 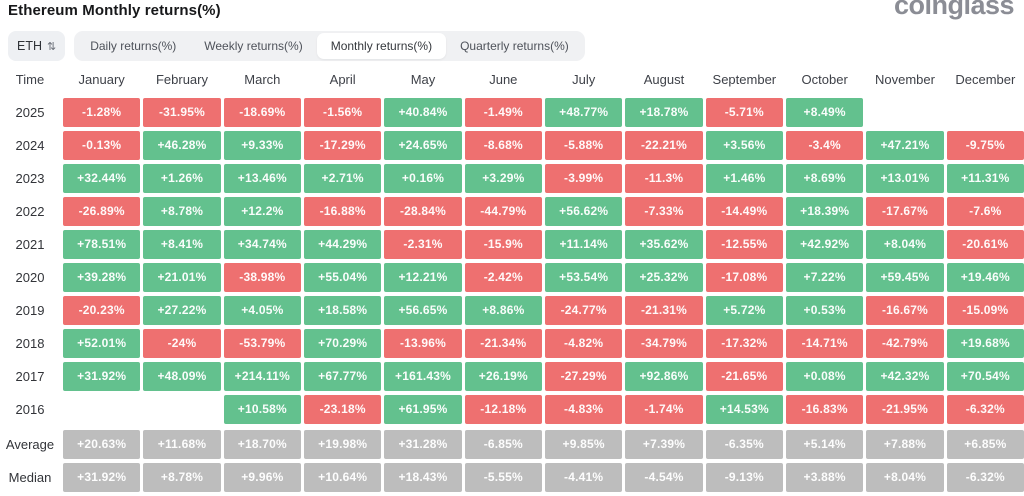 What do you see at coordinates (985, 343) in the screenshot?
I see `return-cell: +19.68%` at bounding box center [985, 343].